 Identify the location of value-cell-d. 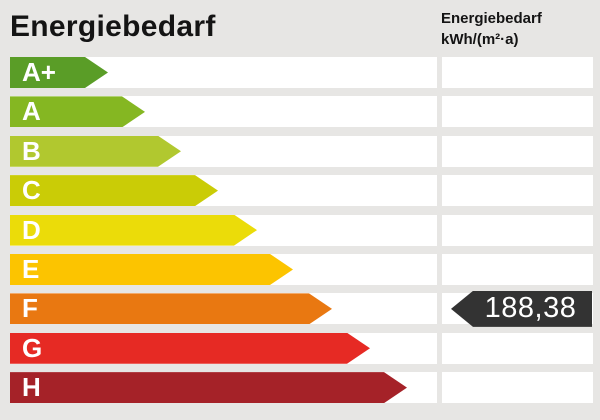
(517, 230).